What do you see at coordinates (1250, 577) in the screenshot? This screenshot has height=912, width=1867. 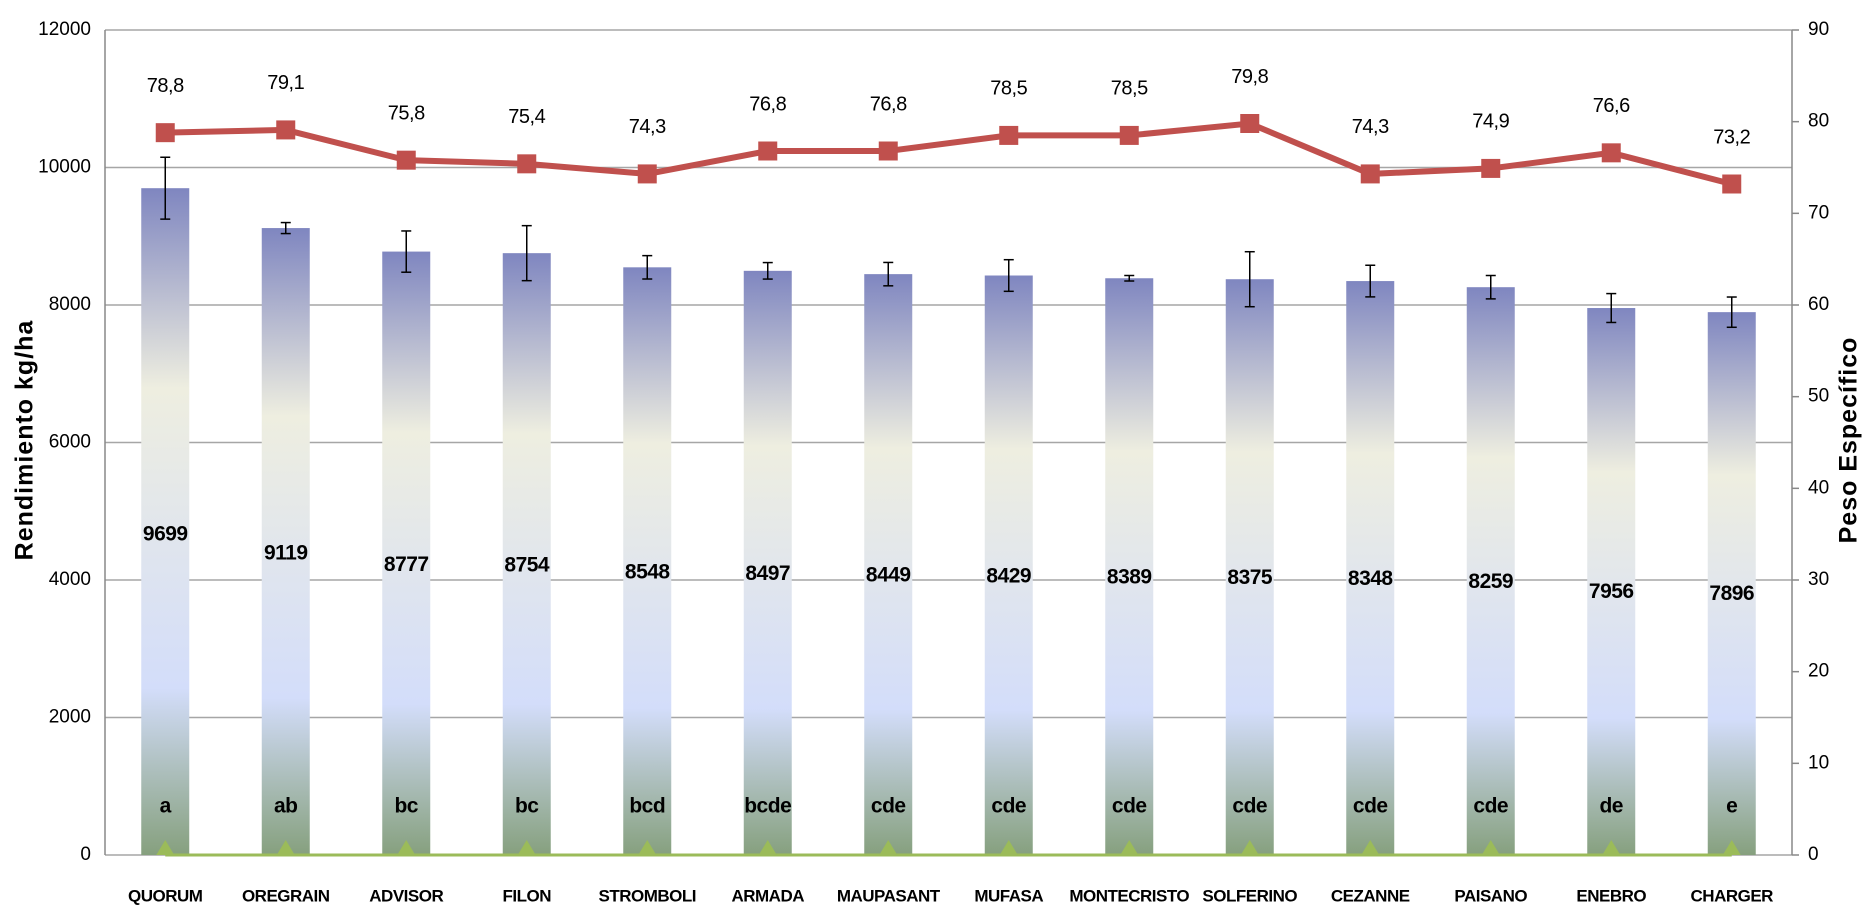 I see `data-label: 8375` at bounding box center [1250, 577].